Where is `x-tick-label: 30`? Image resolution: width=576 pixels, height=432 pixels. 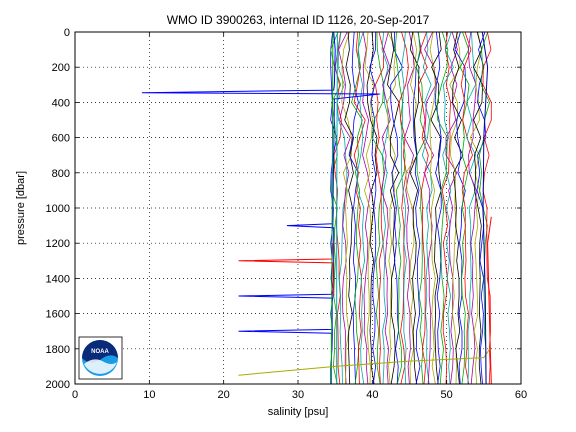 x-tick-label: 30 is located at coordinates (298, 395).